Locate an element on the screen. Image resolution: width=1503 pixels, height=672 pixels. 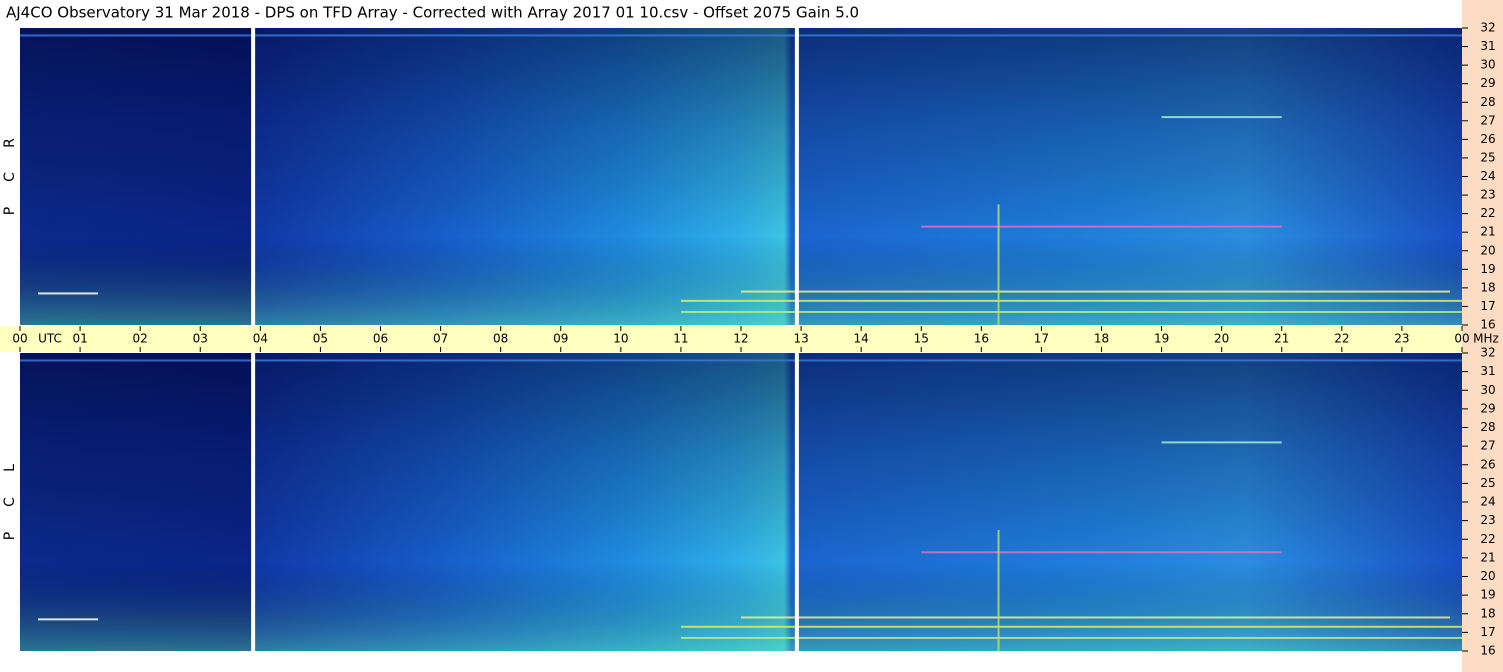
axis-strip is located at coordinates (1482, 336).